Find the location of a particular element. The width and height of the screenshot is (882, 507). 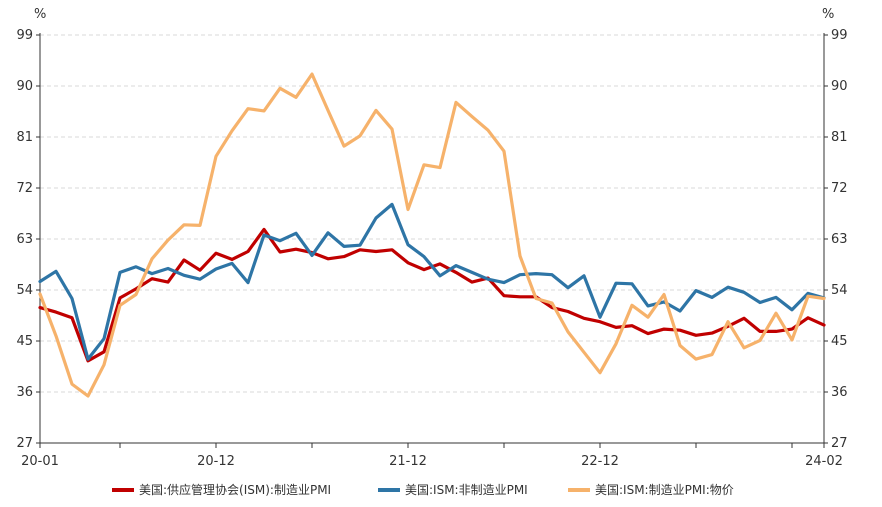

y-tick-label-right: 63 is located at coordinates (839, 239).